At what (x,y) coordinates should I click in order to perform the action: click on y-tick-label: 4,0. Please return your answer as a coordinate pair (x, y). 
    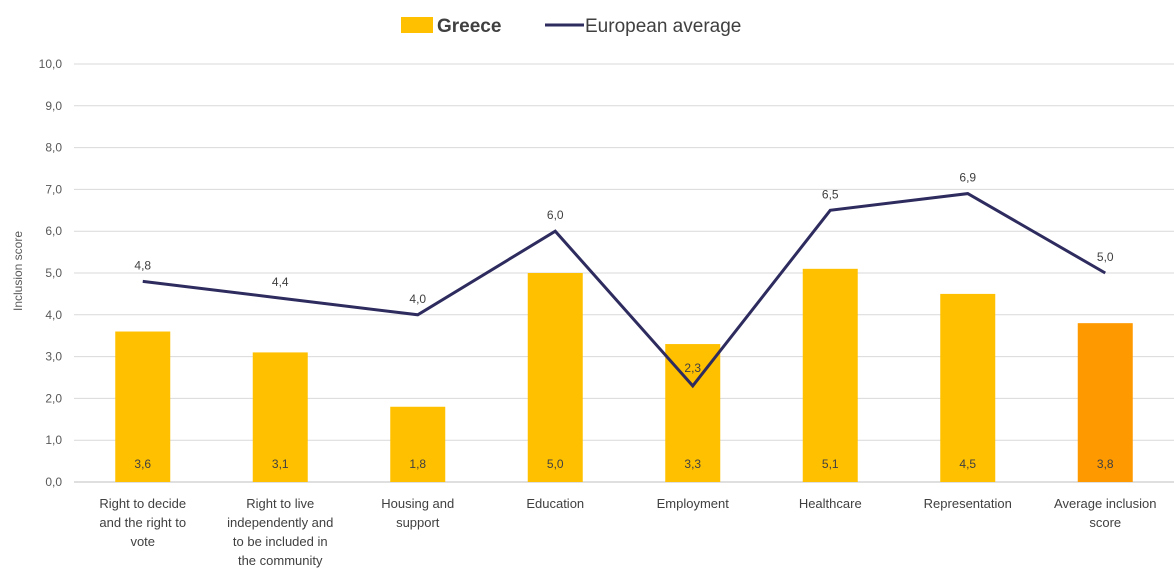
    Looking at the image, I should click on (53, 315).